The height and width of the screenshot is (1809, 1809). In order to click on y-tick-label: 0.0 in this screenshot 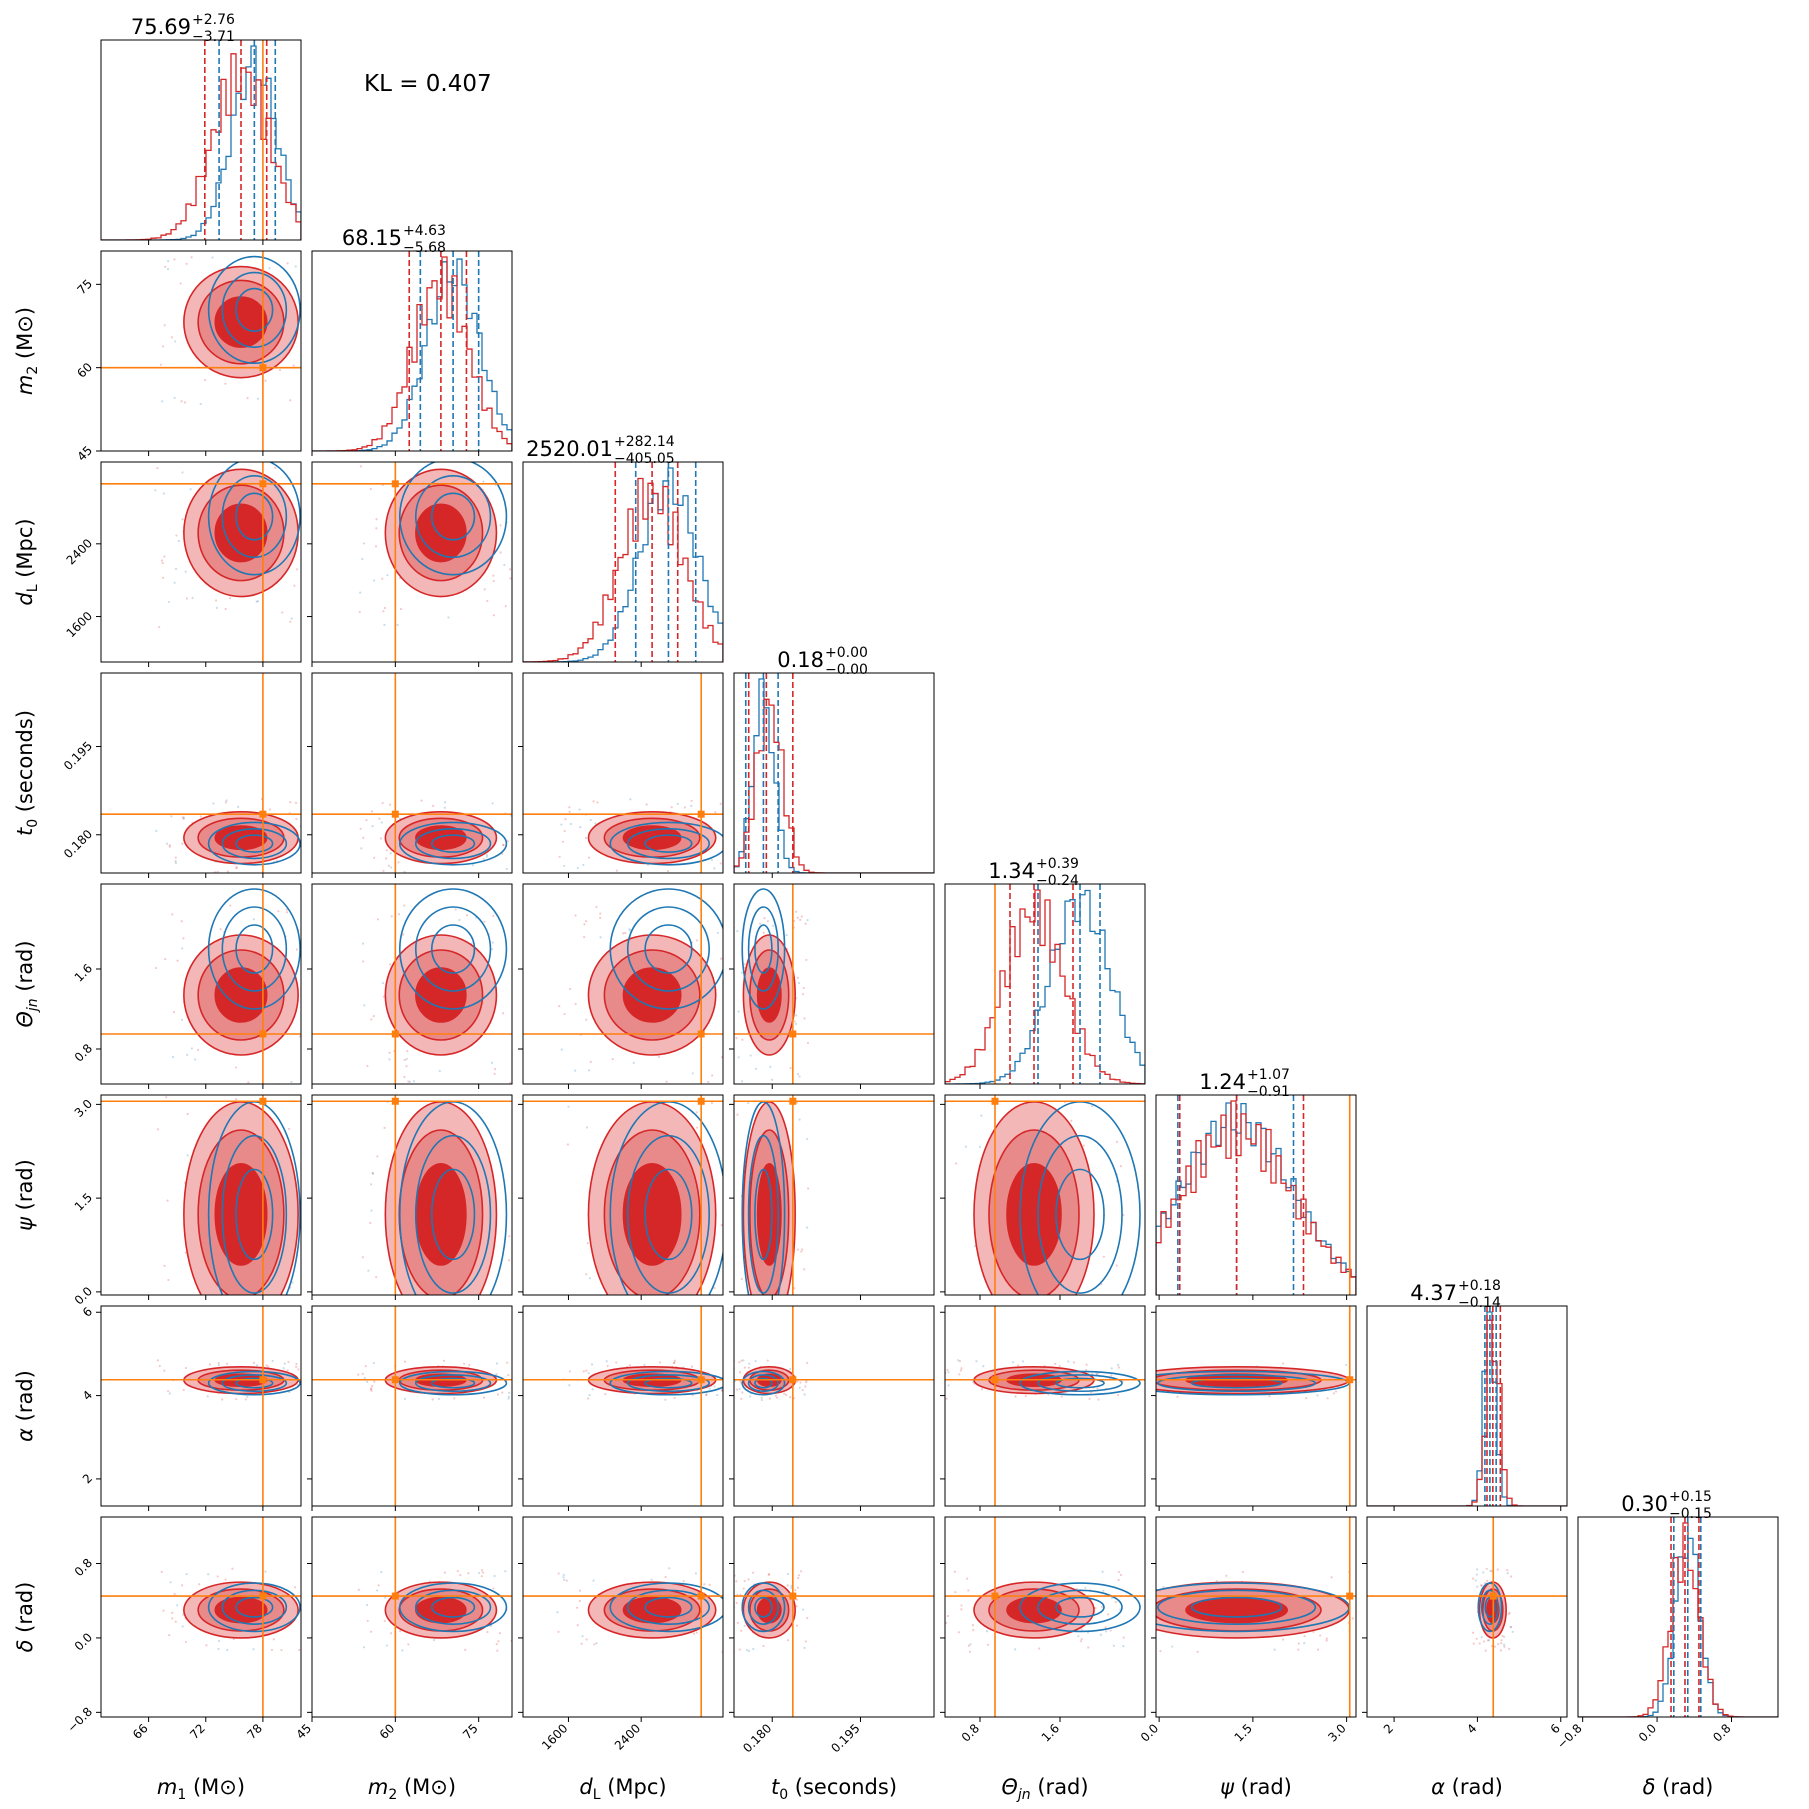, I will do `click(83, 1641)`.